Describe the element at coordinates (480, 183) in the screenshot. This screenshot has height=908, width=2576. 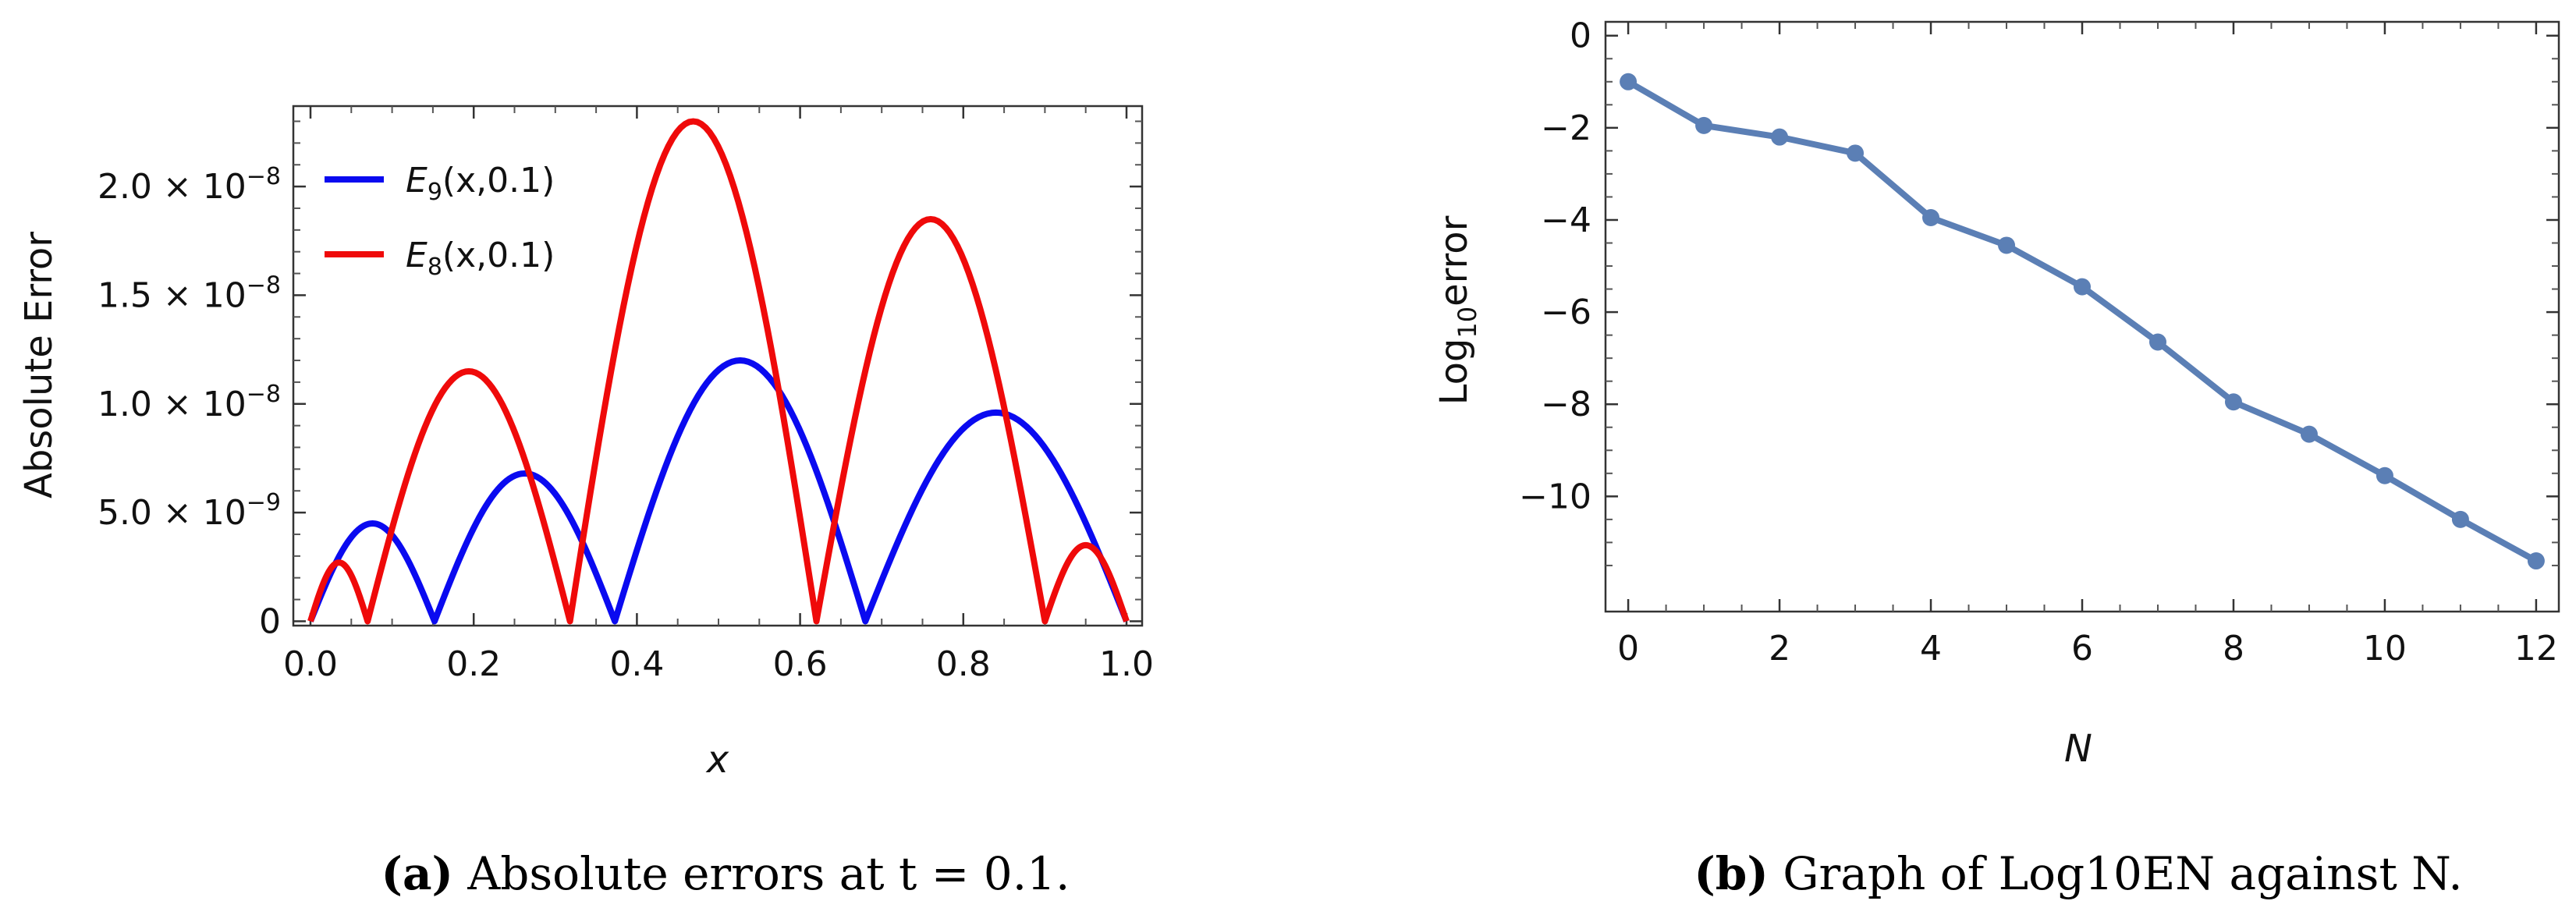
I see `legend-label-e9: E9(x,0.1)` at that location.